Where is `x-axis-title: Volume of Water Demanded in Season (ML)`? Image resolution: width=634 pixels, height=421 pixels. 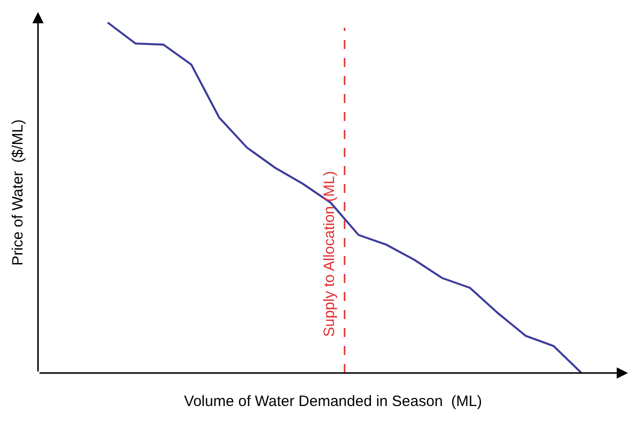
x-axis-title: Volume of Water Demanded in Season (ML) is located at coordinates (333, 401).